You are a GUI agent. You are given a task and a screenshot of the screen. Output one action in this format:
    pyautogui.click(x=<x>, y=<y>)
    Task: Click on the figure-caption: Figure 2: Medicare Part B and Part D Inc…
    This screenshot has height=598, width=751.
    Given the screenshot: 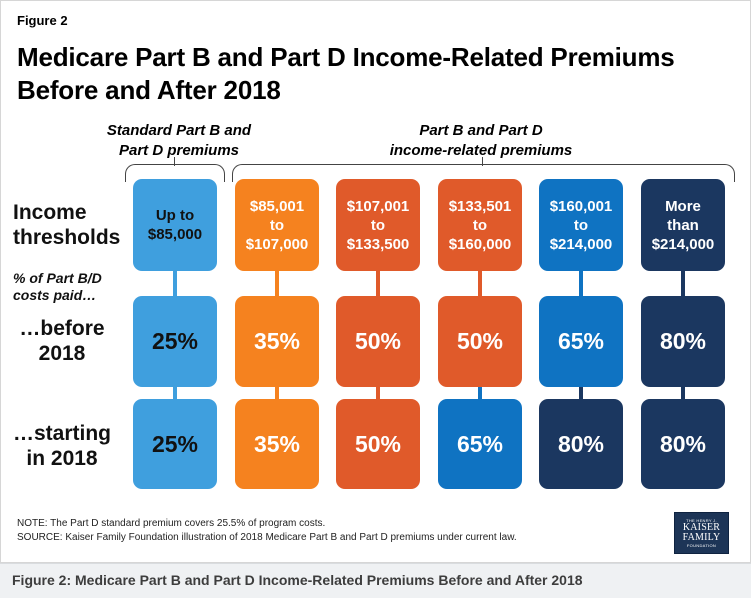 What is the action you would take?
    pyautogui.click(x=297, y=580)
    